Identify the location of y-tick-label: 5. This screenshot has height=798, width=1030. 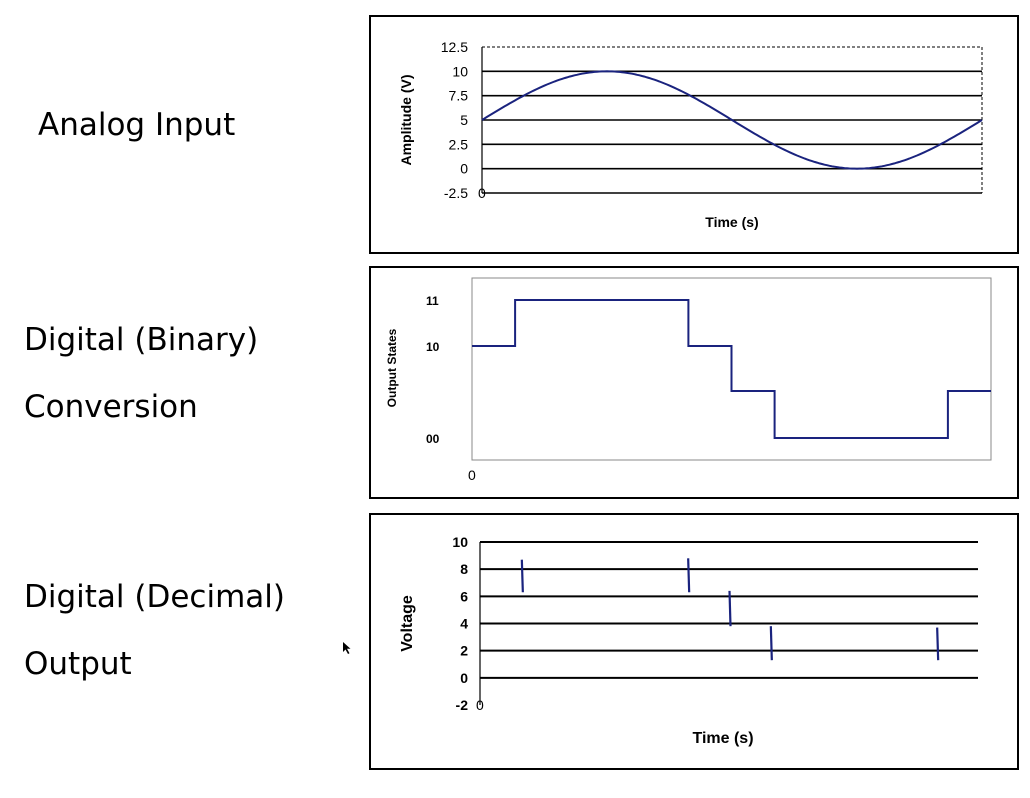
(464, 120).